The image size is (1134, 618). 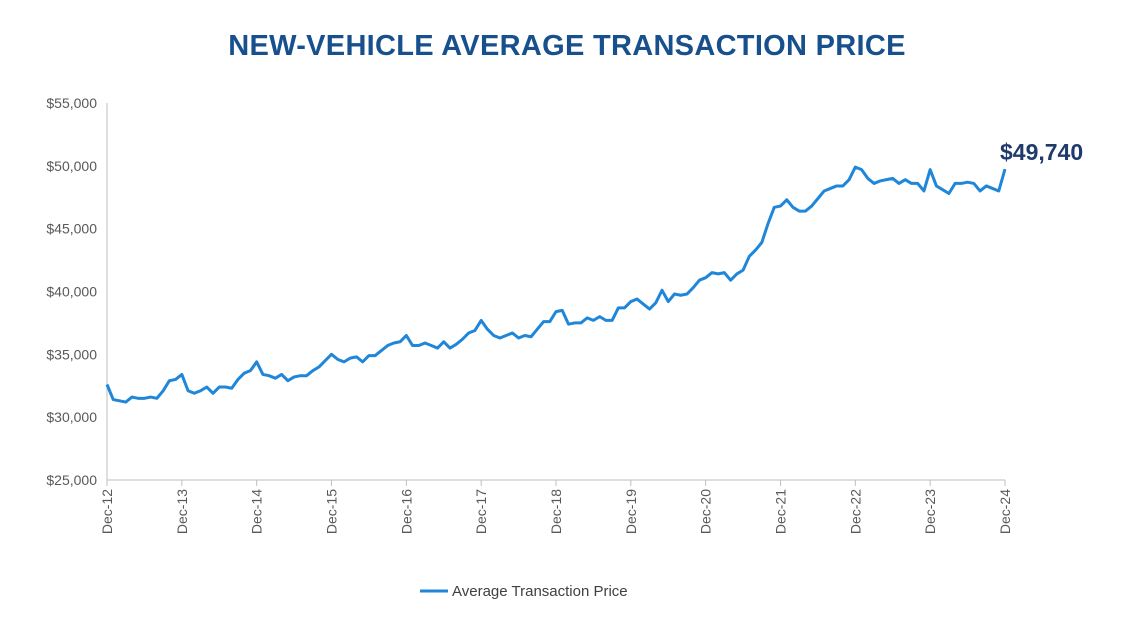 What do you see at coordinates (930, 511) in the screenshot?
I see `x-tick-label: Dec-23` at bounding box center [930, 511].